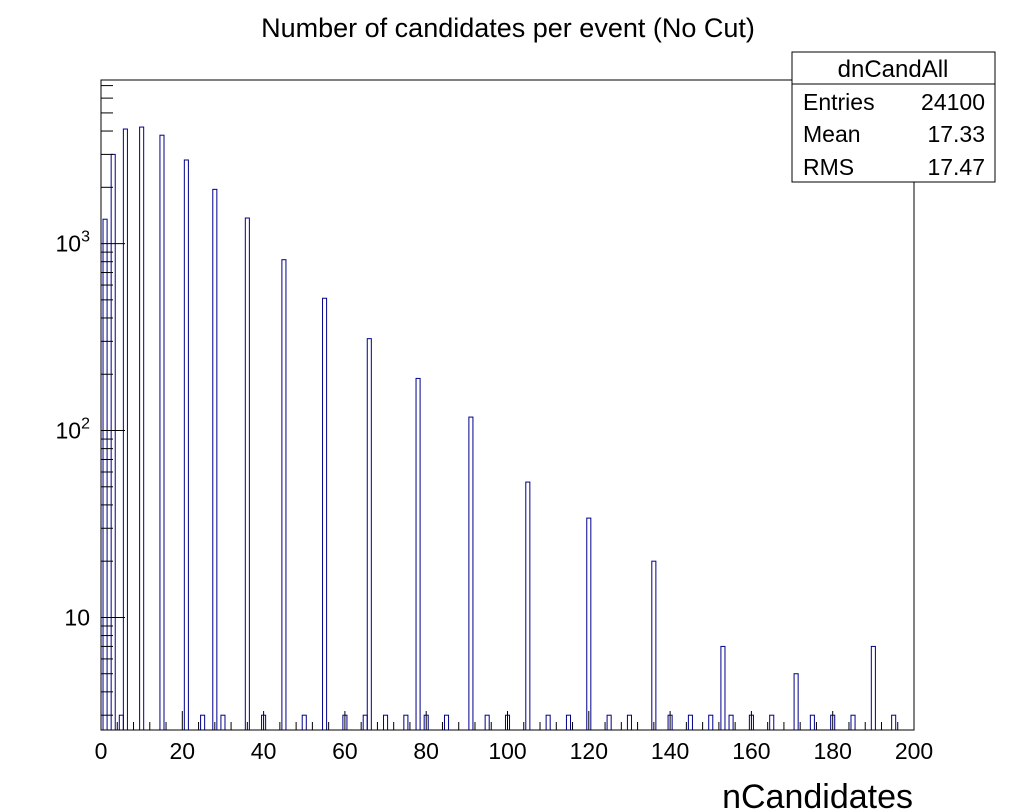  Describe the element at coordinates (828, 167) in the screenshot. I see `stats-rms-label: RMS` at that location.